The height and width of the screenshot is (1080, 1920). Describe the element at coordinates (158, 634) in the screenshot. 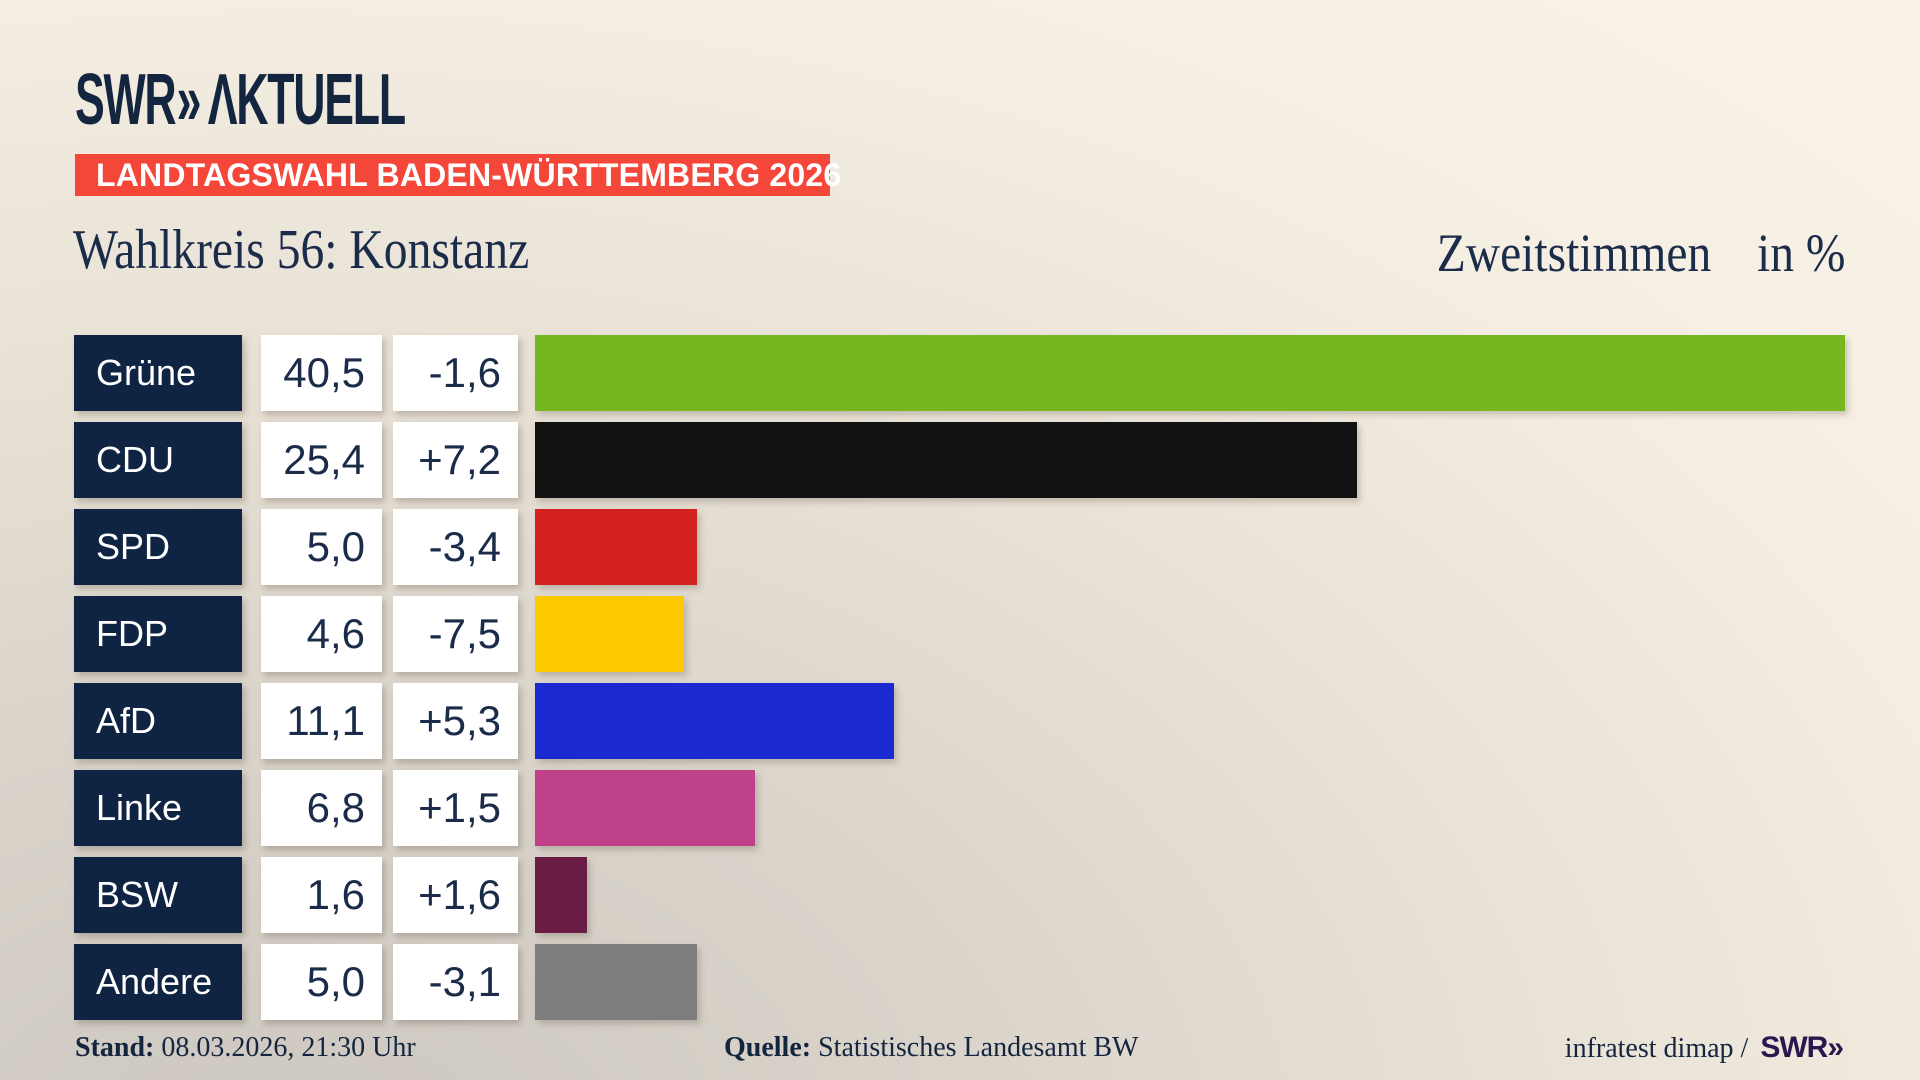

I see `party-label: FDP` at that location.